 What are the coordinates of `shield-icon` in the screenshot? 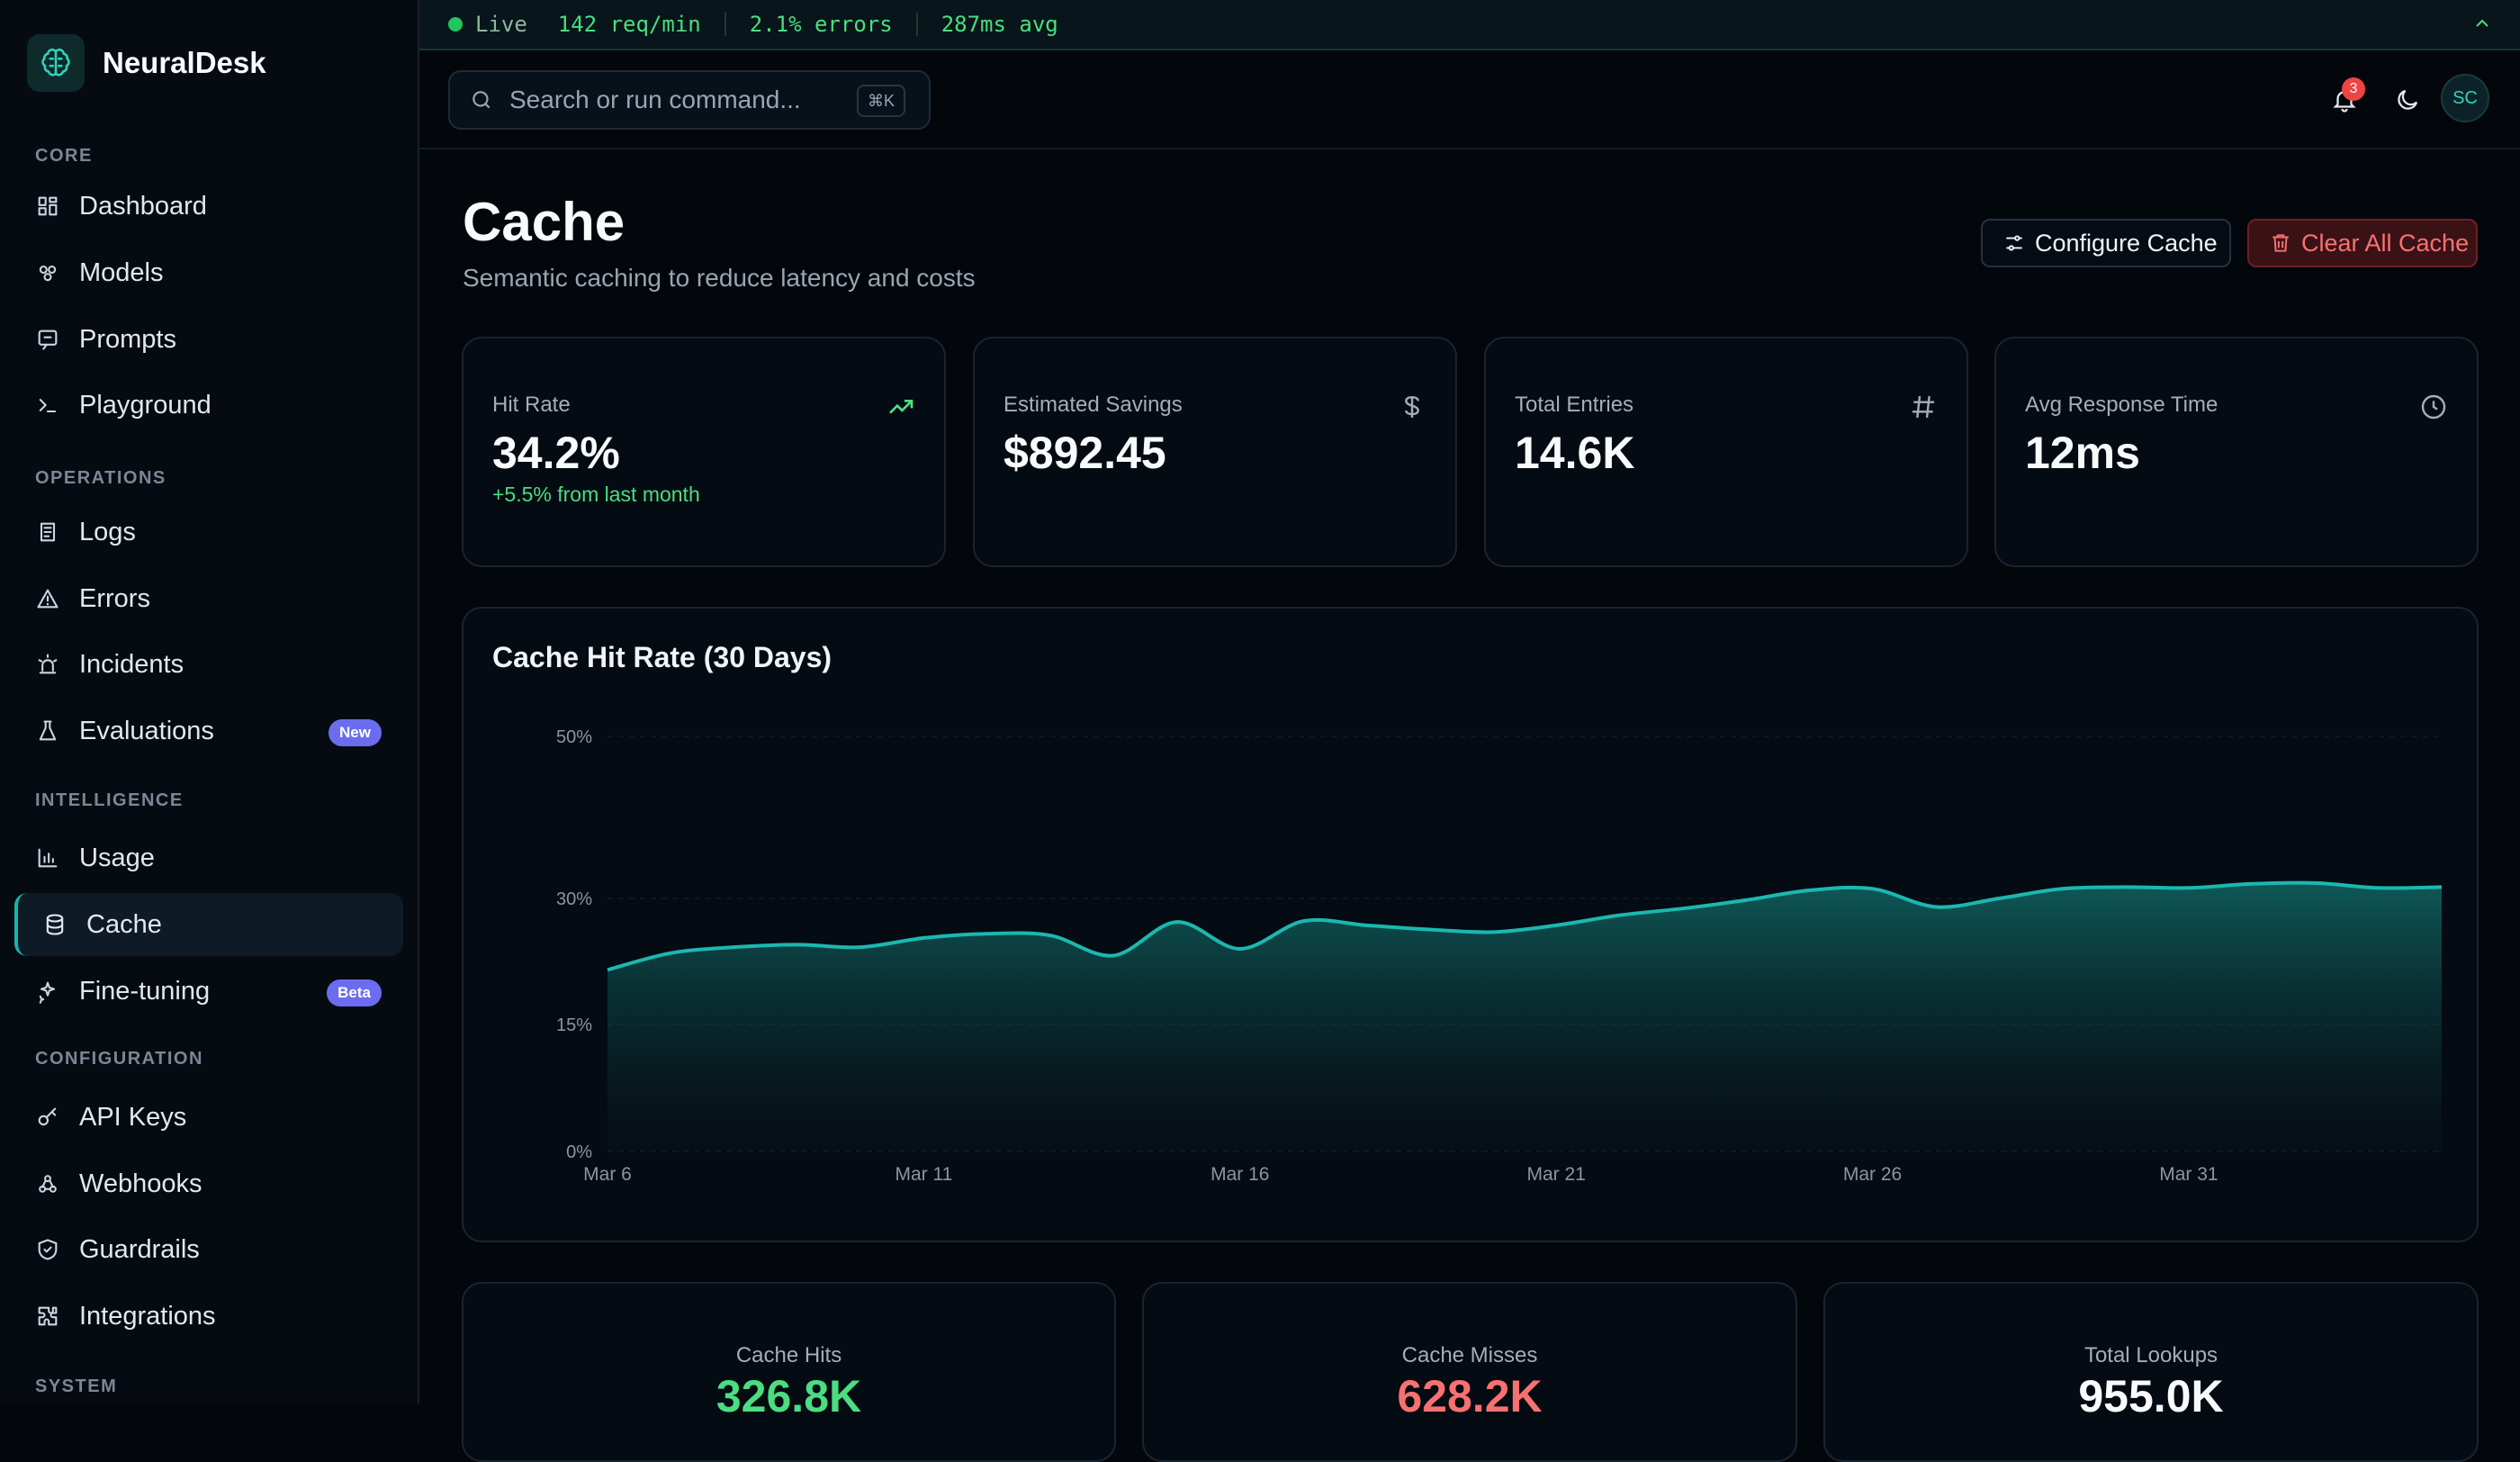 It's located at (47, 1249).